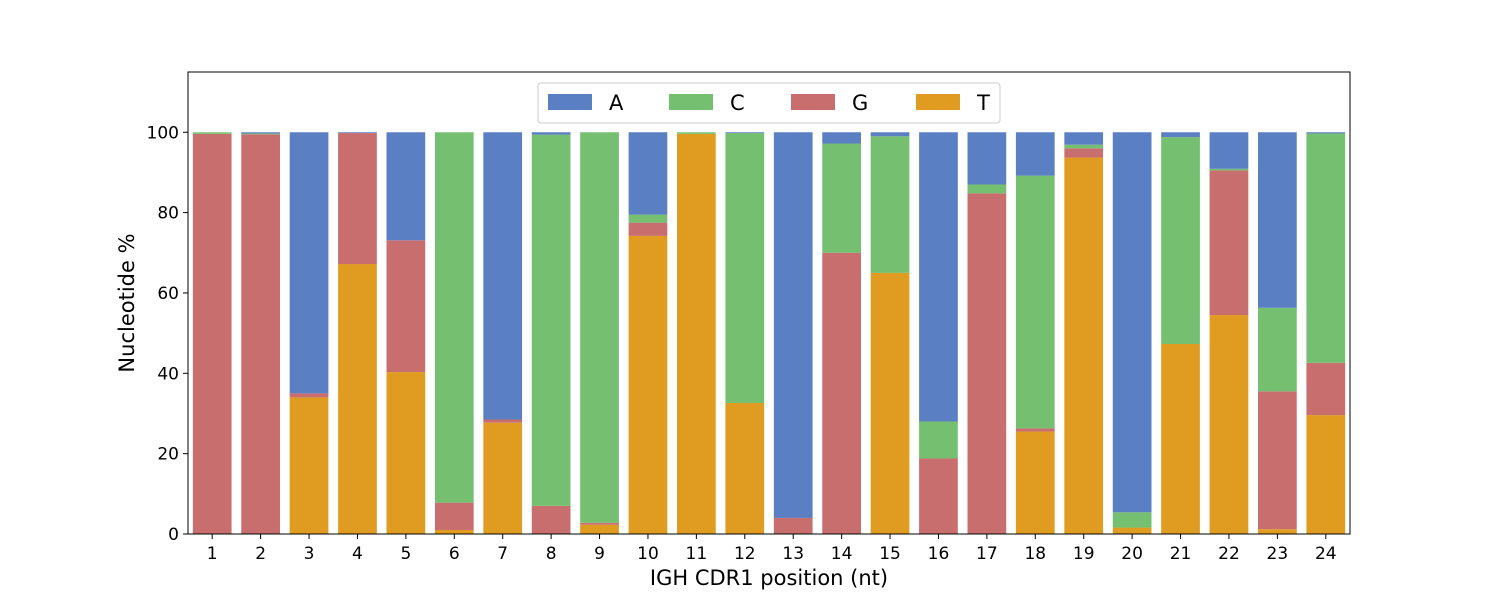 This screenshot has width=1500, height=604. Describe the element at coordinates (1084, 554) in the screenshot. I see `x-tick-label: 19` at that location.